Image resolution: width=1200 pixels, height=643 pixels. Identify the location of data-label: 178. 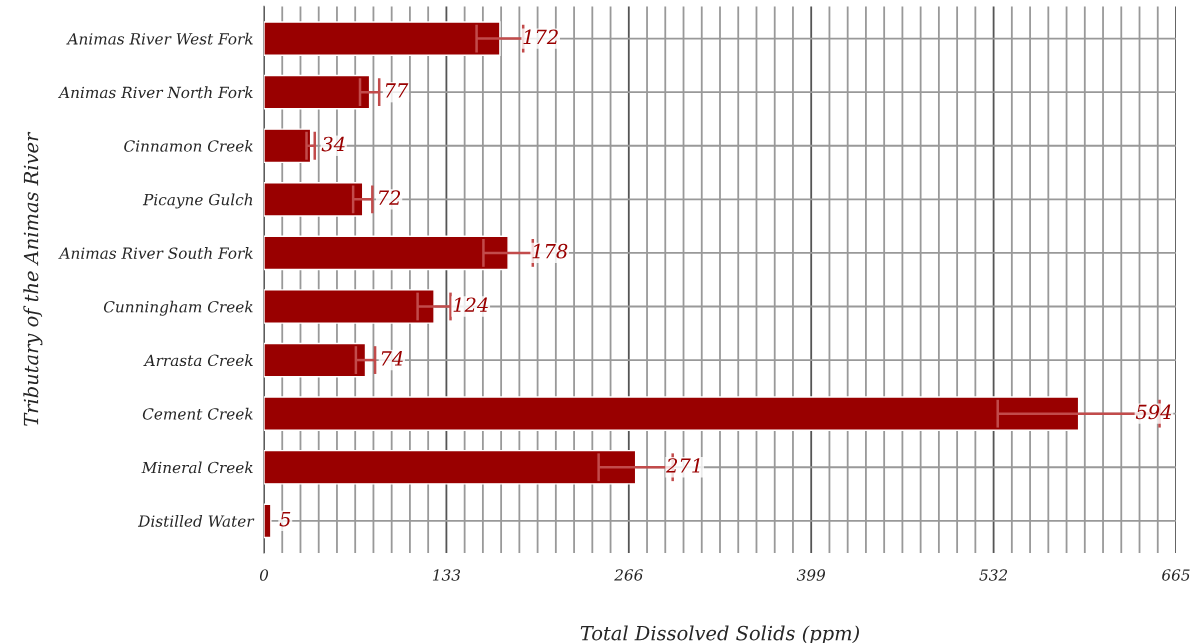
(550, 251).